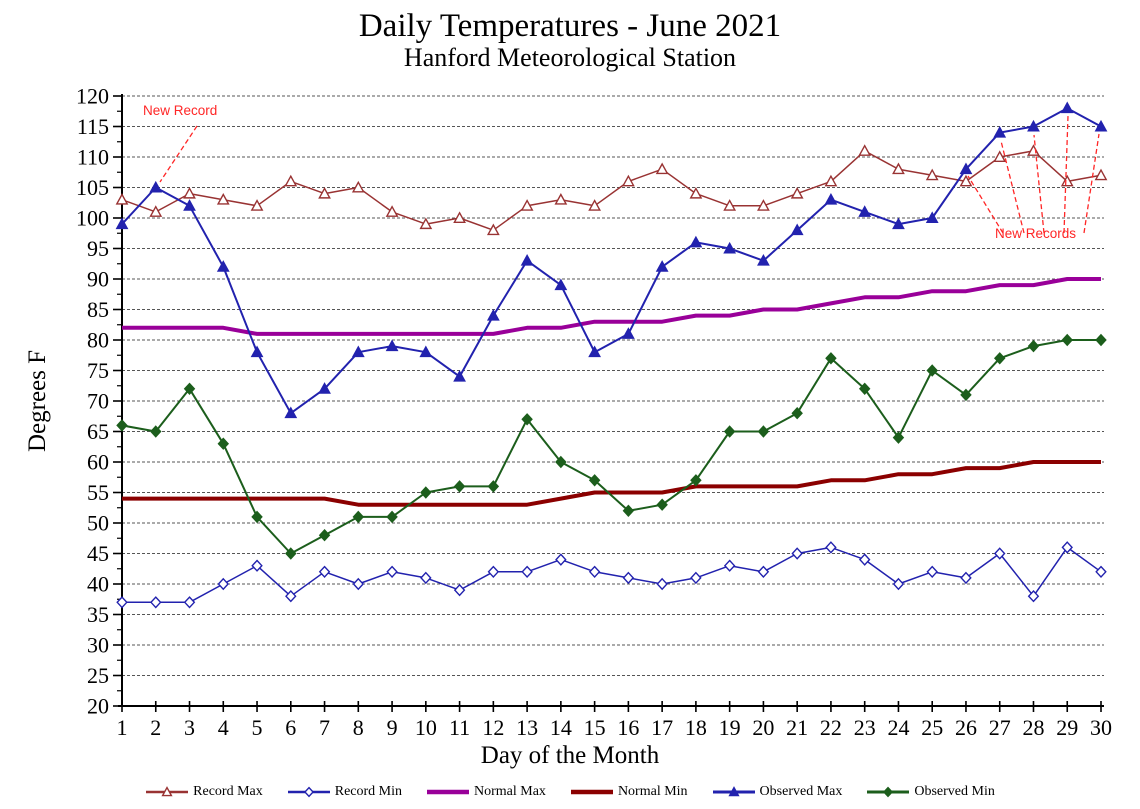 This screenshot has height=809, width=1140. Describe the element at coordinates (92, 96) in the screenshot. I see `y-tick-label: 120` at that location.